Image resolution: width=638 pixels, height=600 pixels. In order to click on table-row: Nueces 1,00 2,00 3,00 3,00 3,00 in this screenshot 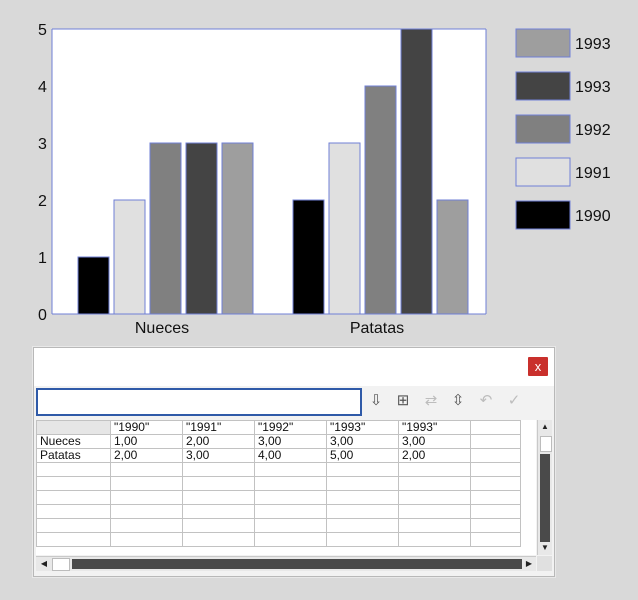, I will do `click(278, 441)`.